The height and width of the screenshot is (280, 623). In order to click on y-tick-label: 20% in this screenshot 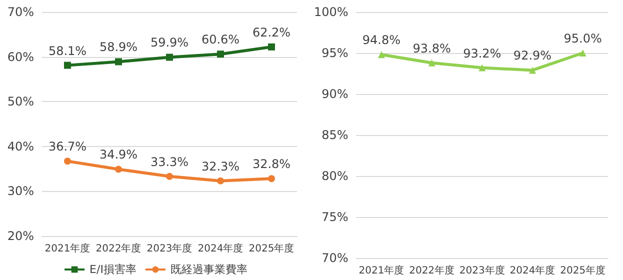, I will do `click(20, 236)`.